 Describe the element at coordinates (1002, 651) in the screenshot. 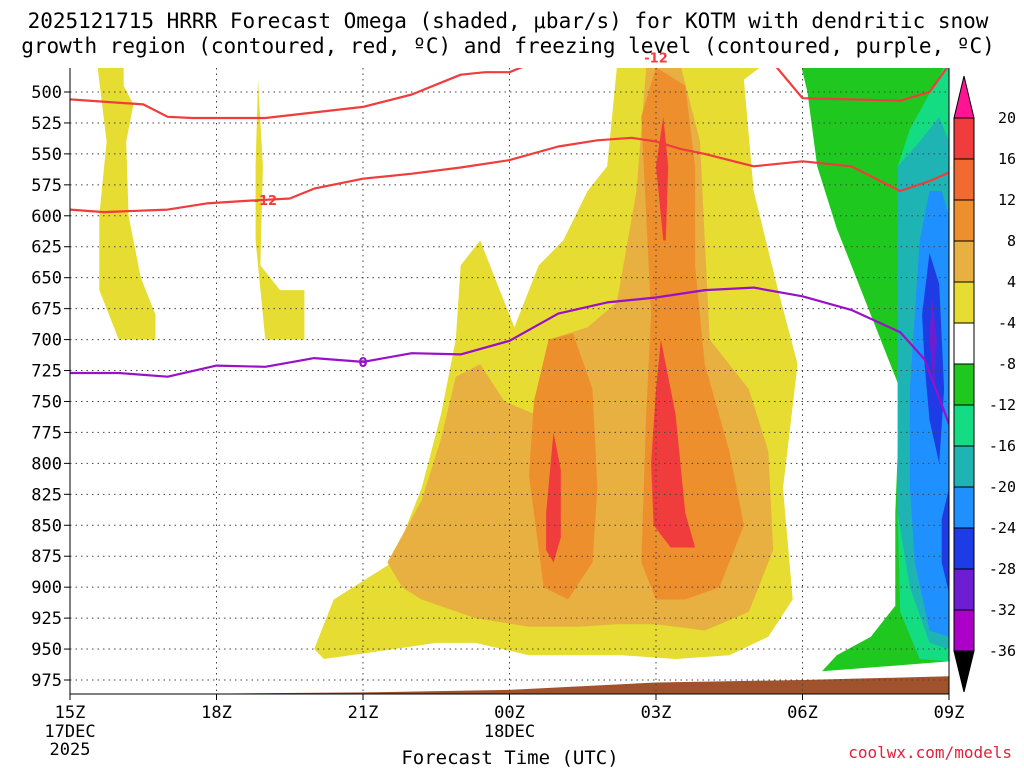

I see `colorbar-label-13: -36` at that location.